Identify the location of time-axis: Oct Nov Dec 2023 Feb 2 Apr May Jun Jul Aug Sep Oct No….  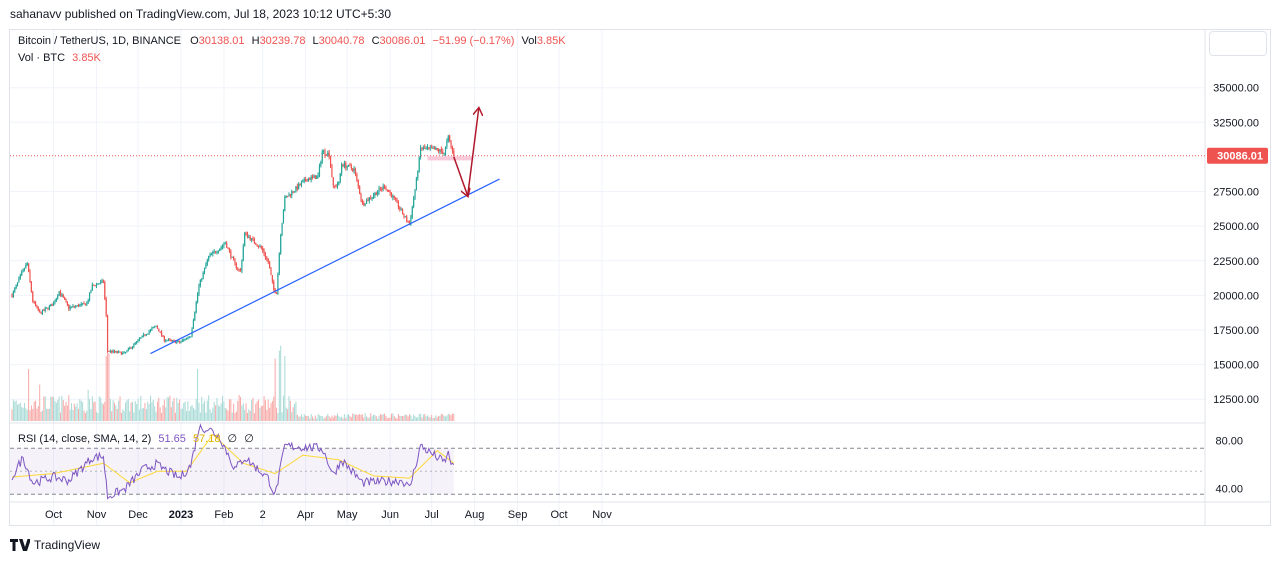
(328, 515).